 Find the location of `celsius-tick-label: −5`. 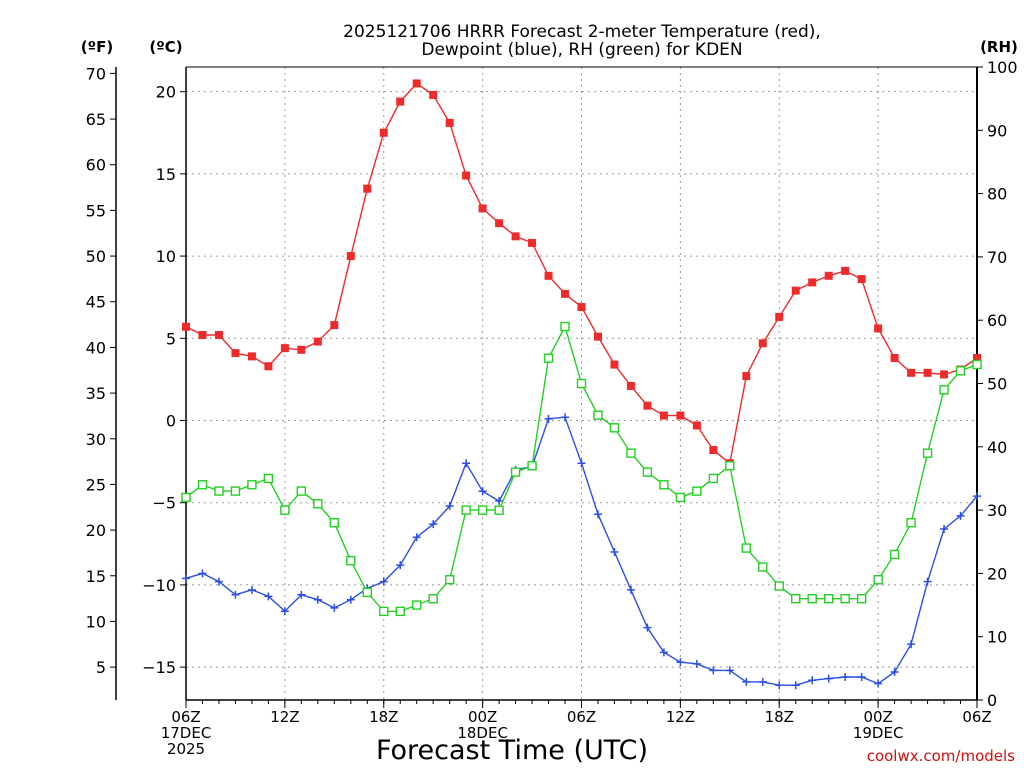

celsius-tick-label: −5 is located at coordinates (164, 503).